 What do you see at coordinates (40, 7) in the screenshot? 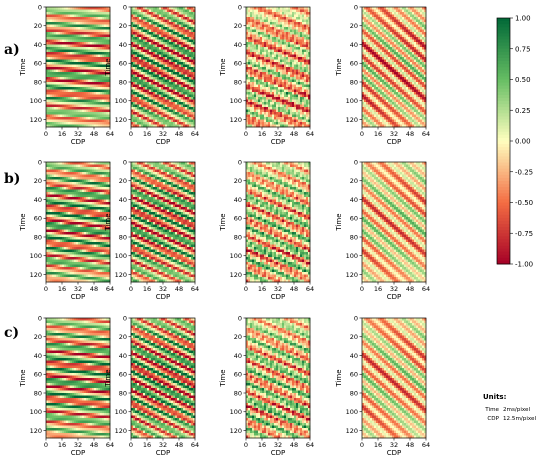
I see `y-tick-label: 0` at bounding box center [40, 7].